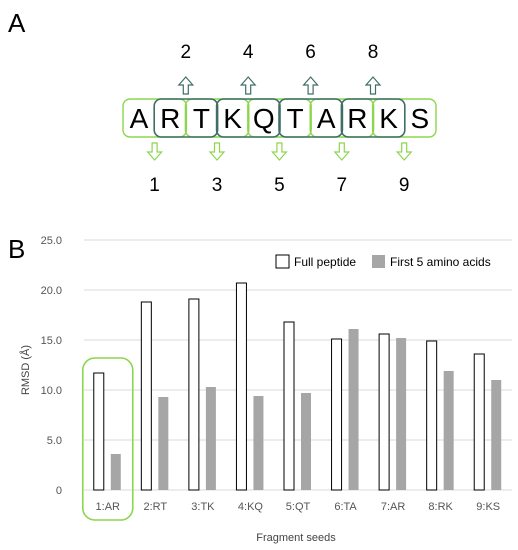 This screenshot has height=550, width=518. I want to click on sequence-letter: Q, so click(264, 118).